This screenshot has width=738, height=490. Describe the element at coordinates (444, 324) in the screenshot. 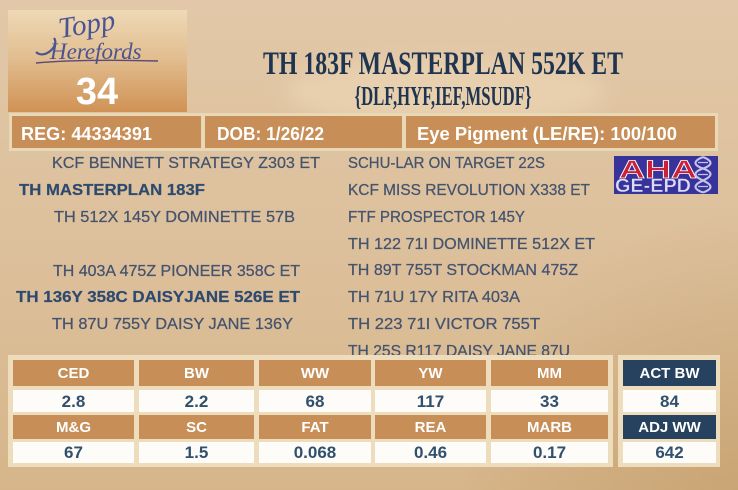

I see `svg-text: TH 223 71I VICTOR 755T` at that location.